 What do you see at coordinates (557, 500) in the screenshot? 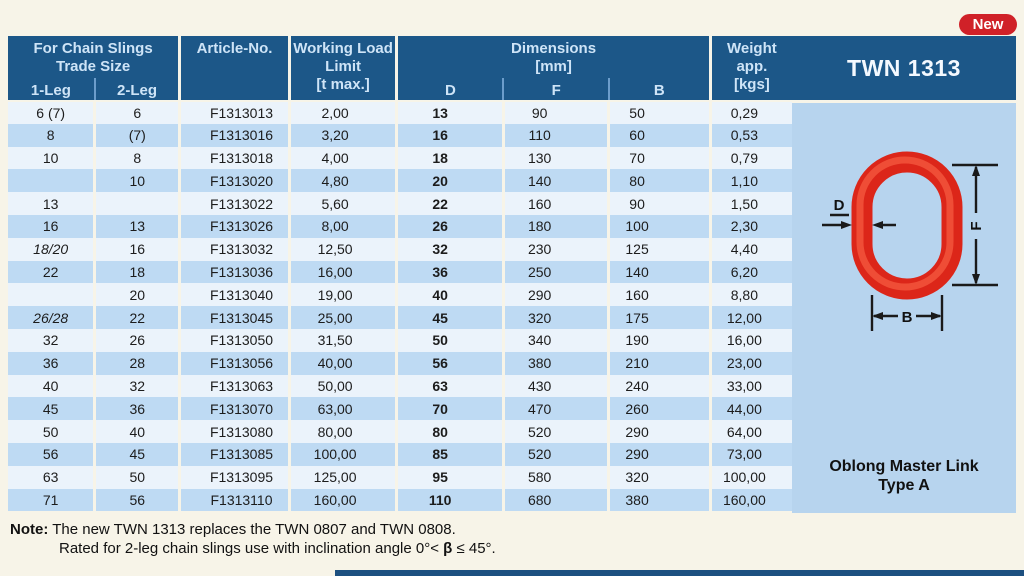
I see `cell-f: 680` at bounding box center [557, 500].